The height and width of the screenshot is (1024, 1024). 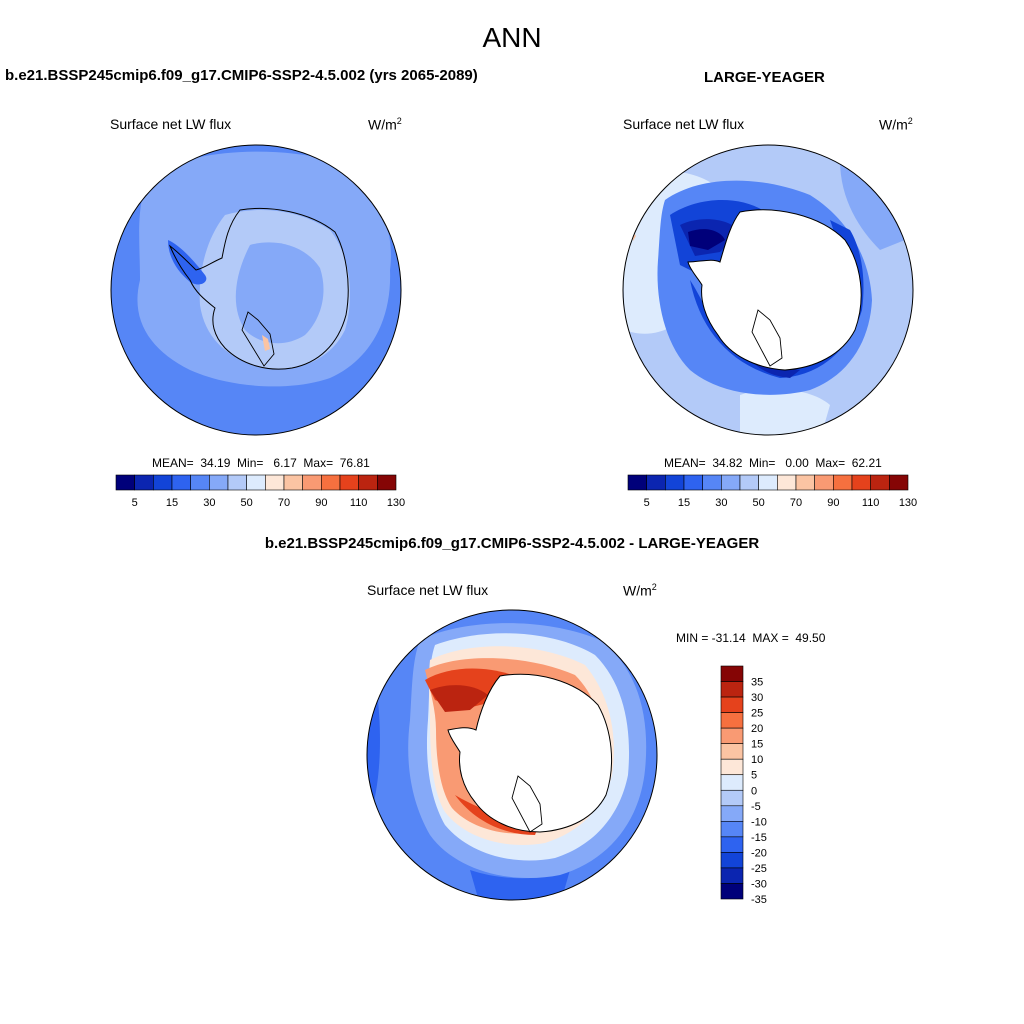 I want to click on model-map-border, so click(x=256, y=290).